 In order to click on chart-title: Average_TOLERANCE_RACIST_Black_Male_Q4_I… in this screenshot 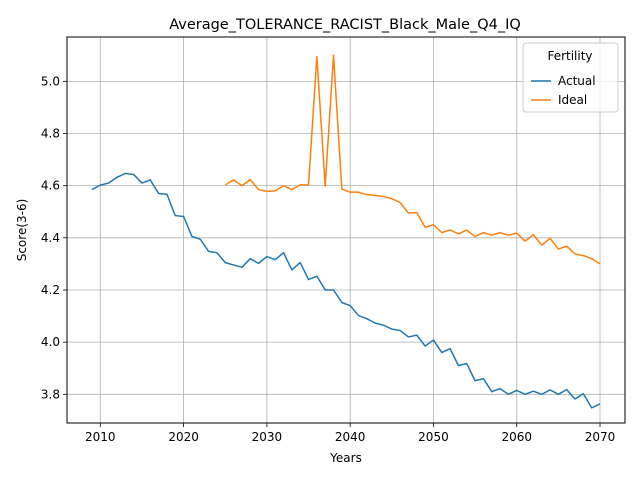, I will do `click(345, 25)`.